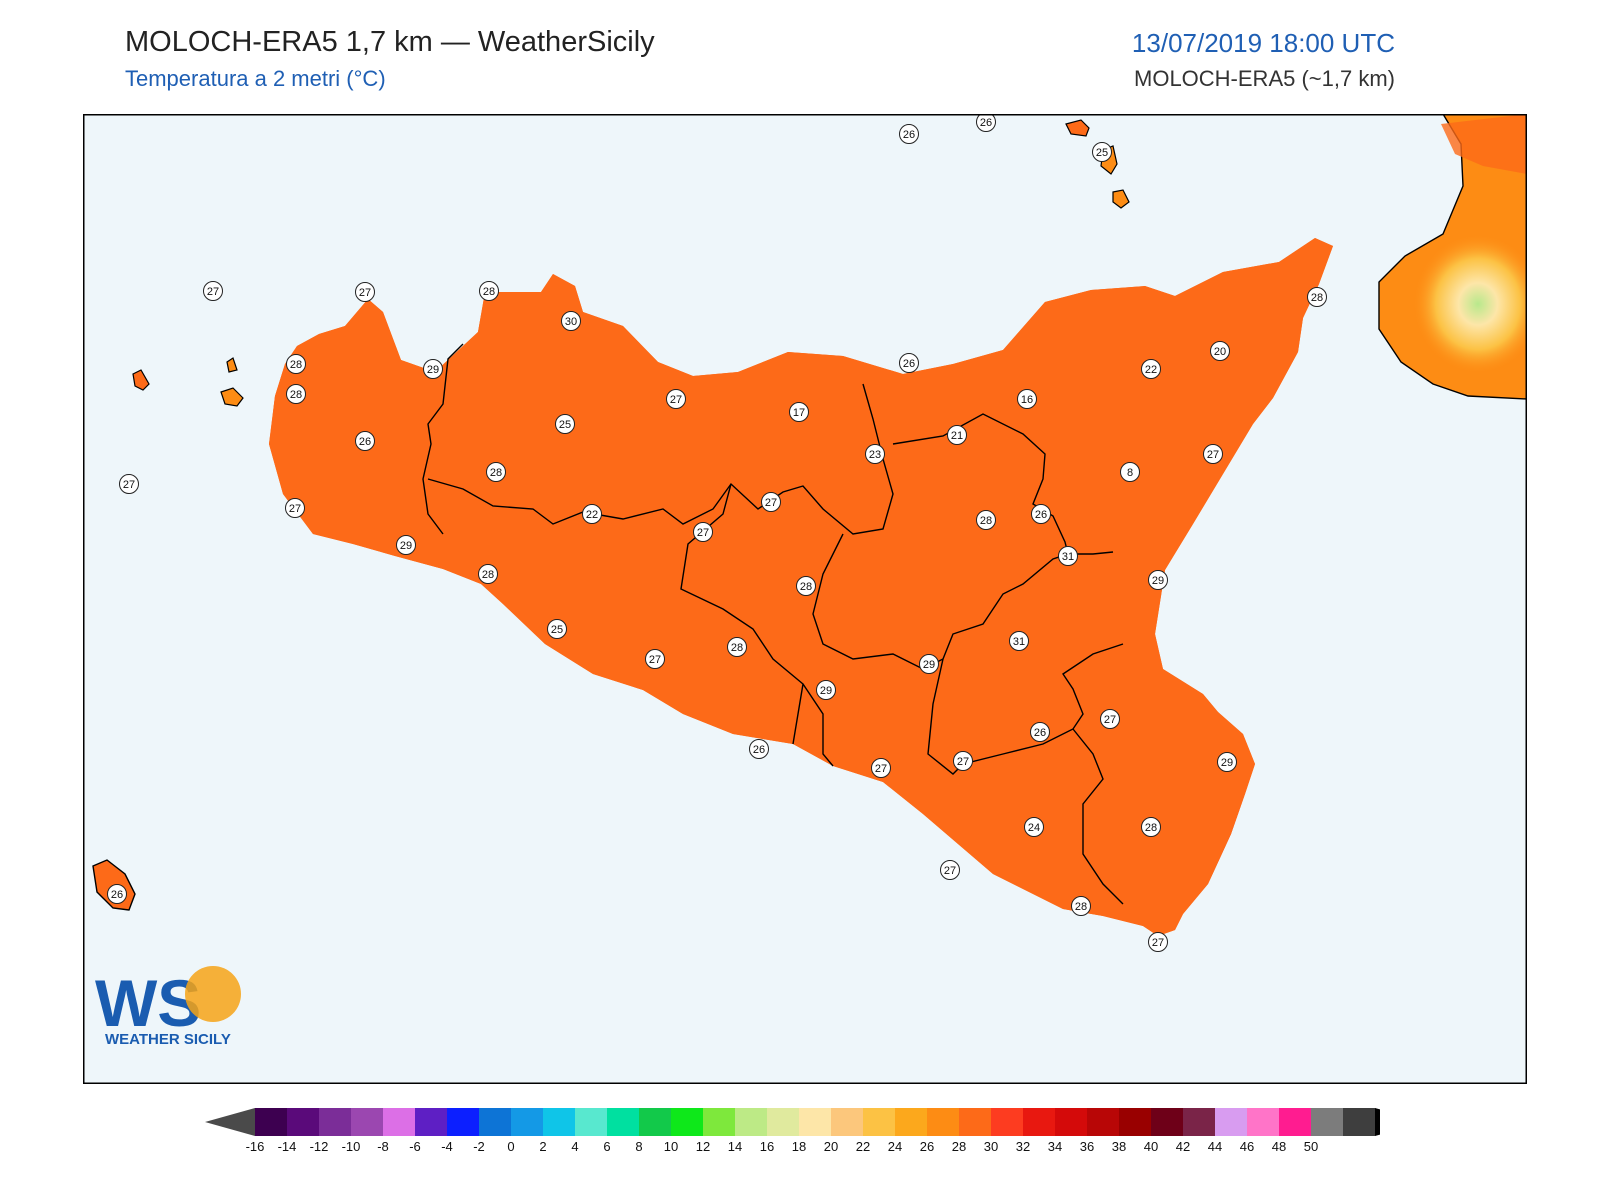 This screenshot has width=1600, height=1200. I want to click on colorbar-tick-label: 44, so click(1215, 1146).